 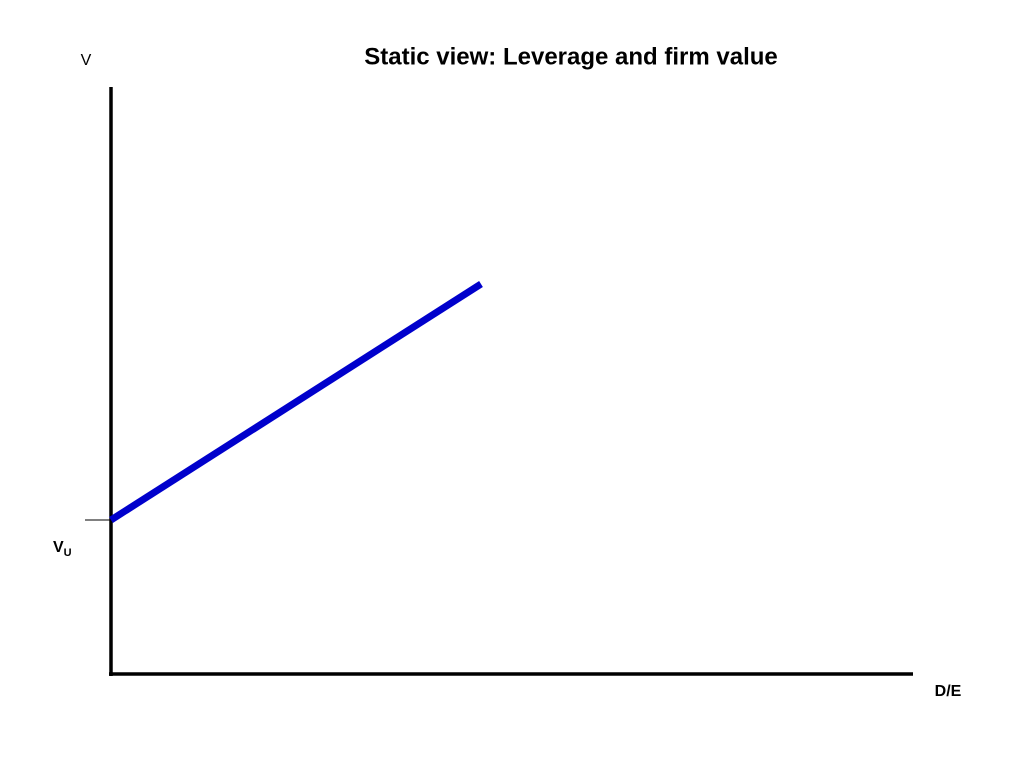 I want to click on vu-label: VU, so click(x=62, y=549).